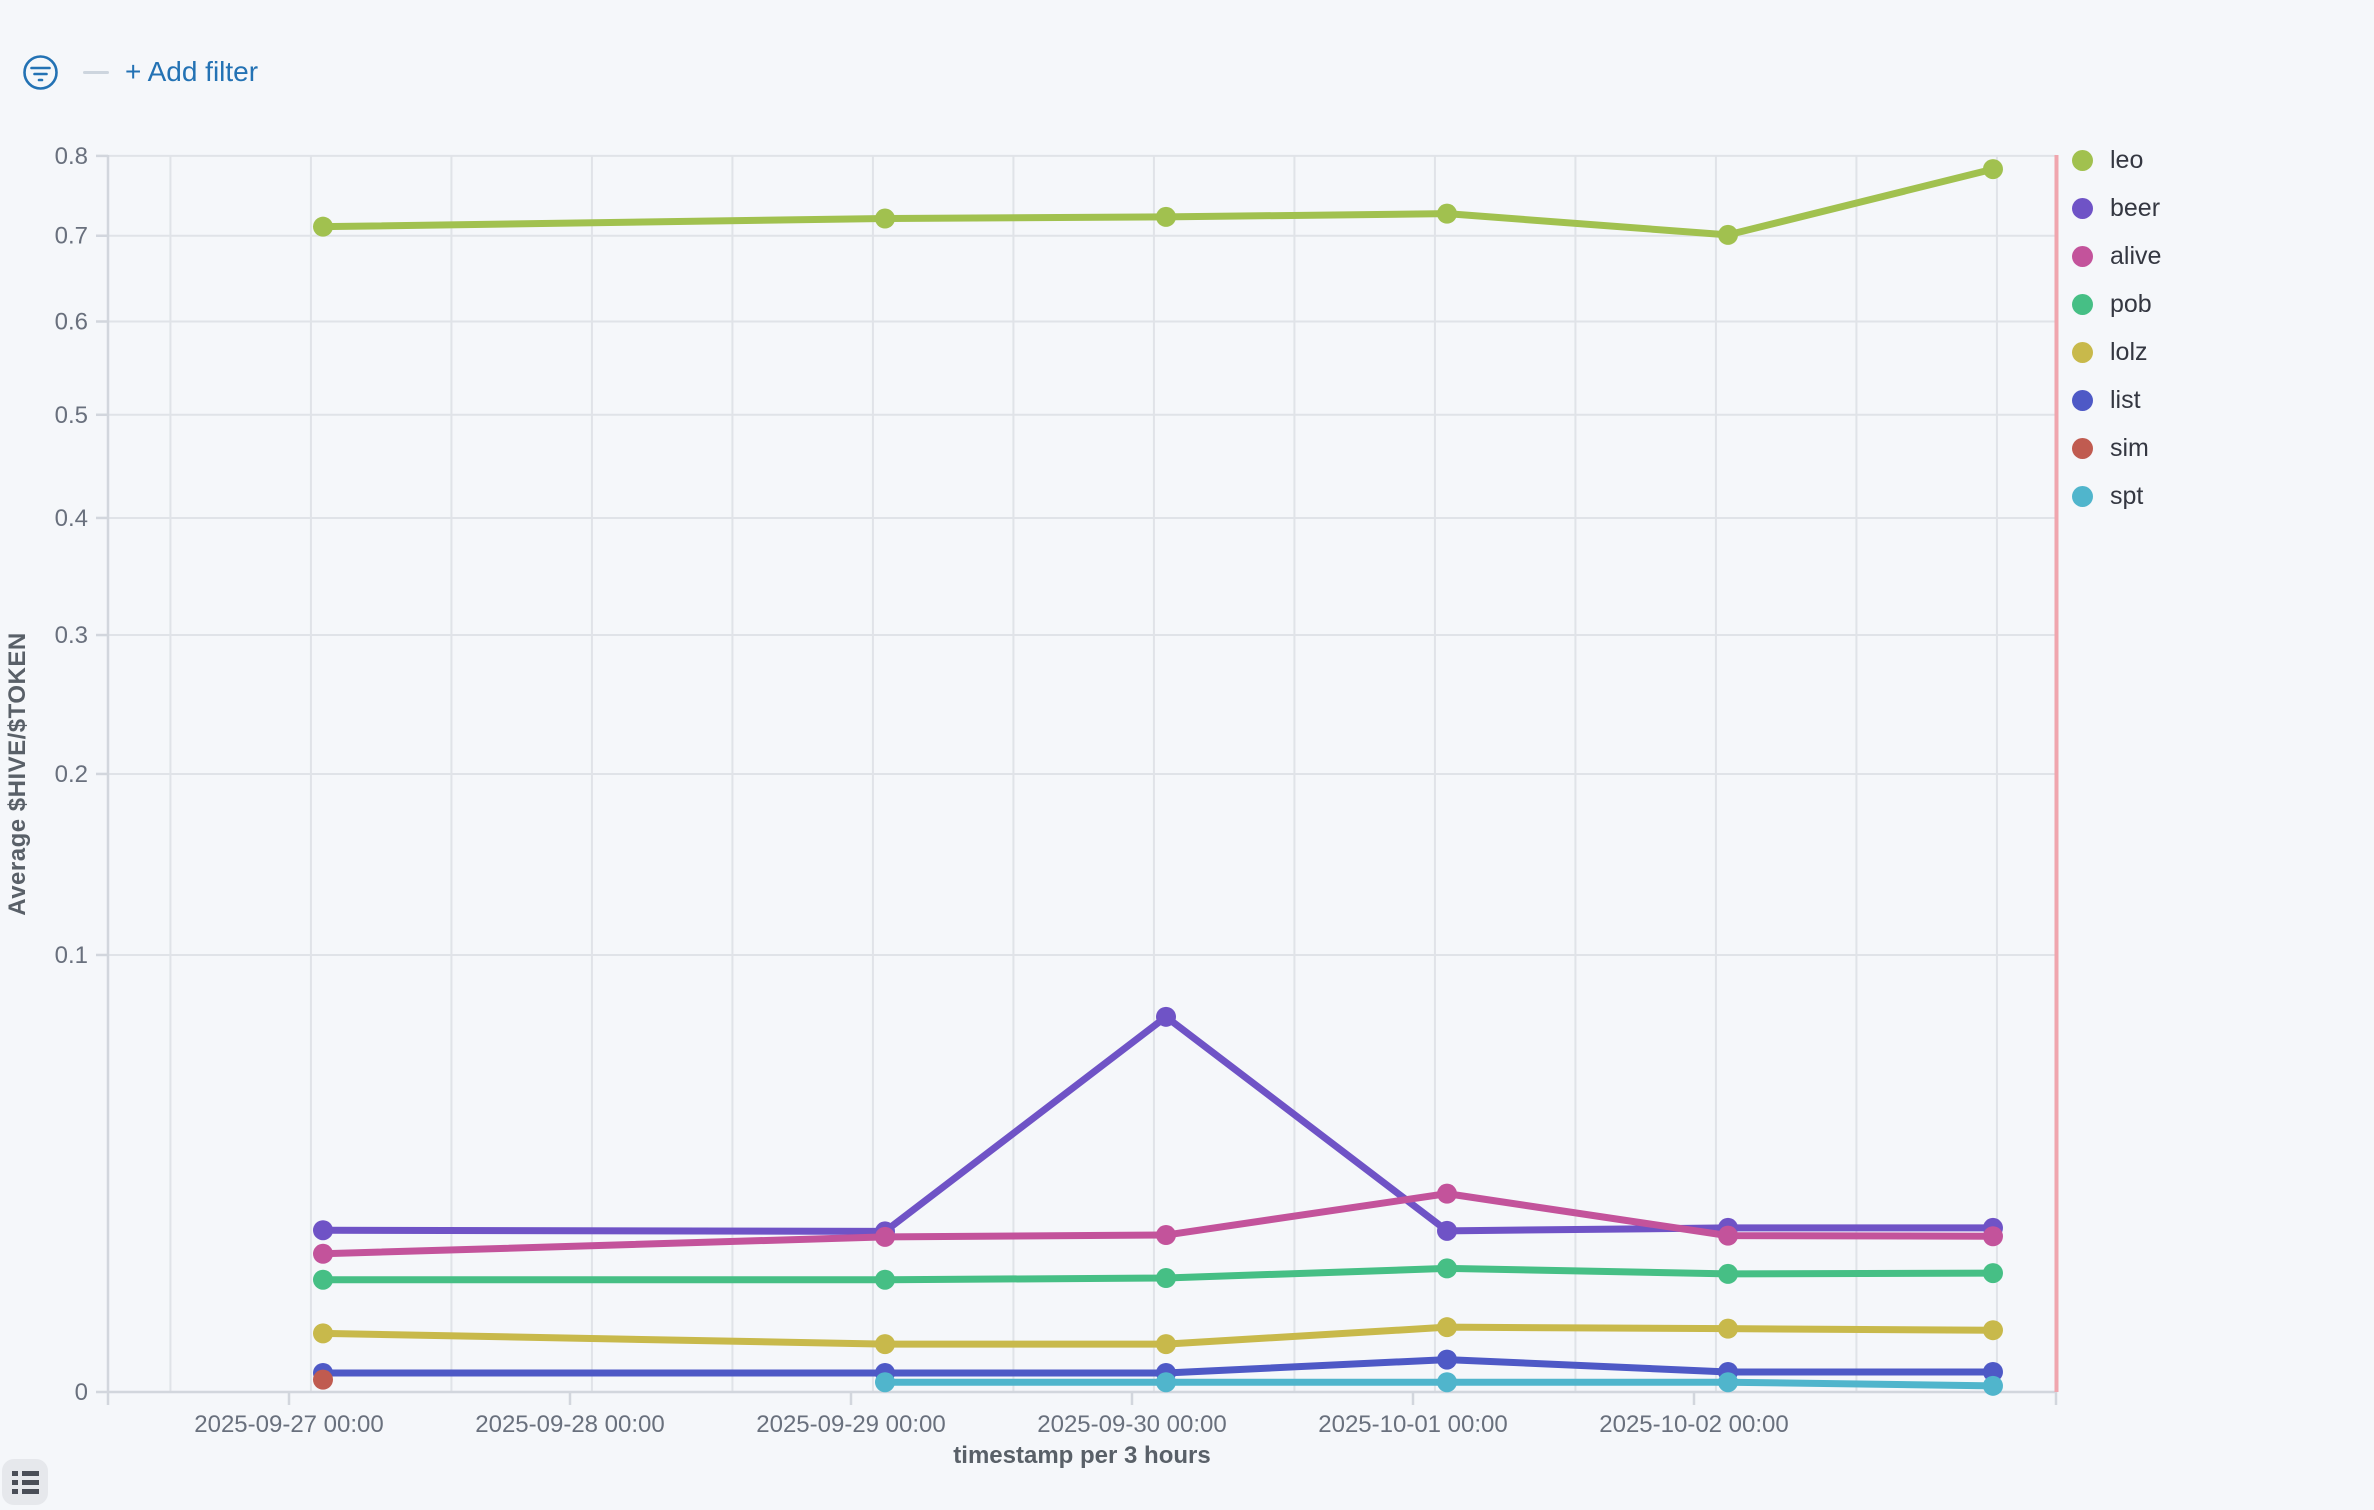  Describe the element at coordinates (71, 635) in the screenshot. I see `y-tick-label: 0.3` at that location.